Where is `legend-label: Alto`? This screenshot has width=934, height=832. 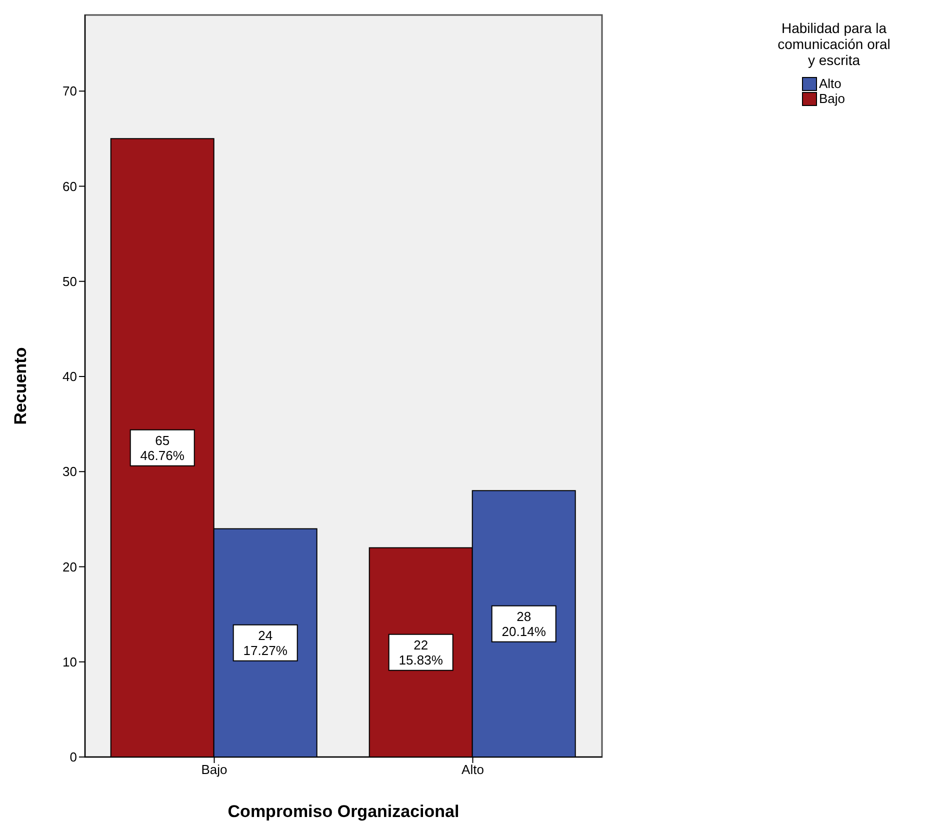
legend-label: Alto is located at coordinates (830, 83).